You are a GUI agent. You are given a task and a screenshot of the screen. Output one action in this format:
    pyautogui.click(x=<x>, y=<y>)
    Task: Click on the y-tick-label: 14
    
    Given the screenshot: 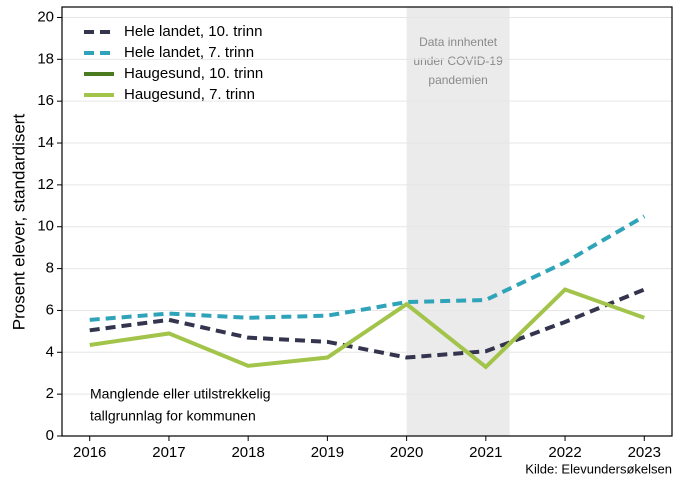 What is the action you would take?
    pyautogui.click(x=45, y=142)
    